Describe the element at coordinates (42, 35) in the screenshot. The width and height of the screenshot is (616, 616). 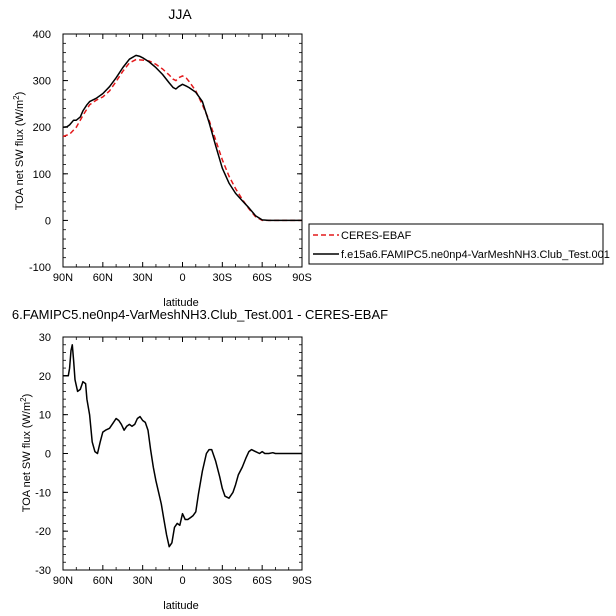
I see `y-tick-label: 400` at that location.